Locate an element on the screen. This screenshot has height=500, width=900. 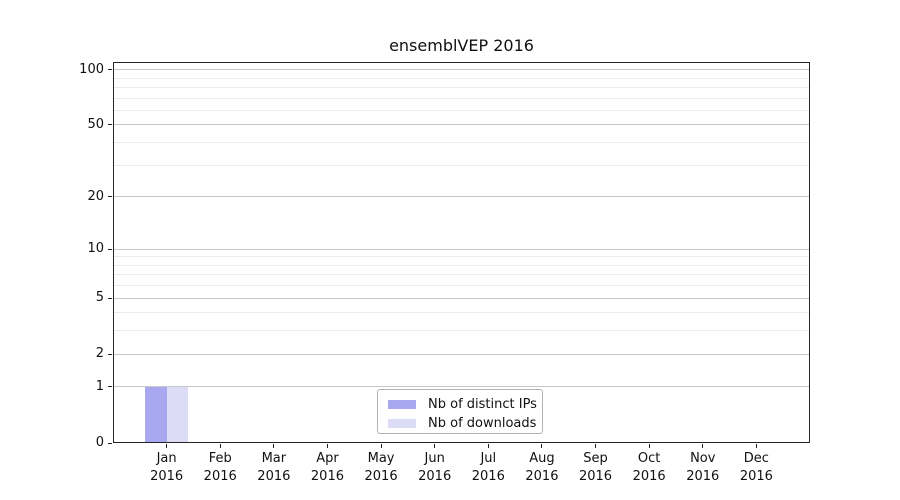
x-tick-month: Jul is located at coordinates (488, 458).